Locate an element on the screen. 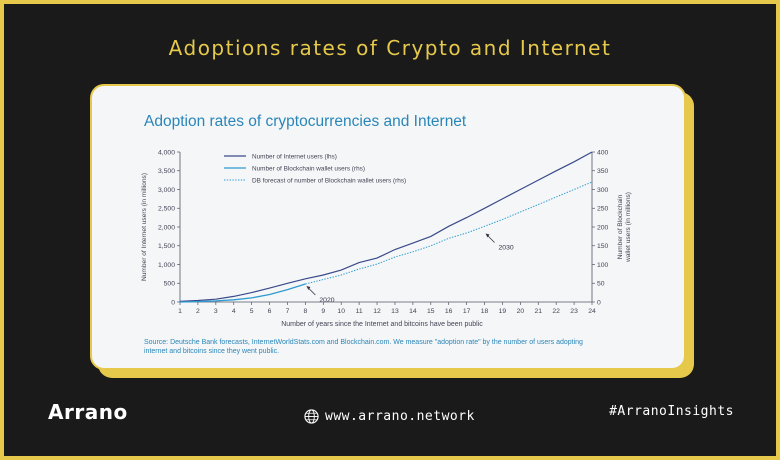 The image size is (780, 460). legend-label-1: Number of Internet users (lhs) is located at coordinates (294, 156).